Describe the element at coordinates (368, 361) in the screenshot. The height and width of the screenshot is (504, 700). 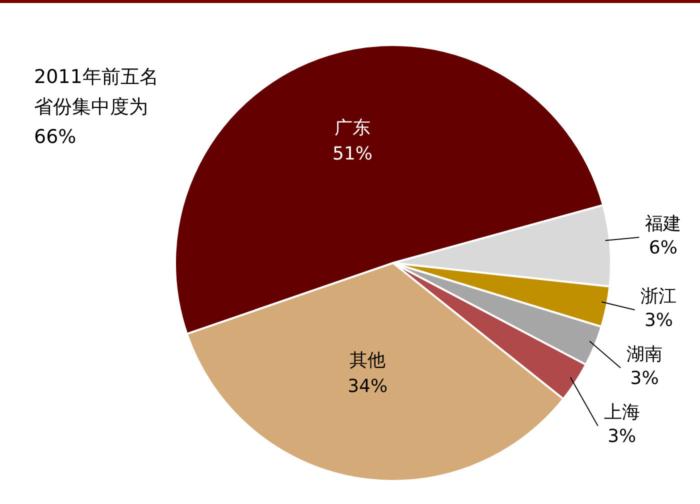
I see `slice-label: 其他` at that location.